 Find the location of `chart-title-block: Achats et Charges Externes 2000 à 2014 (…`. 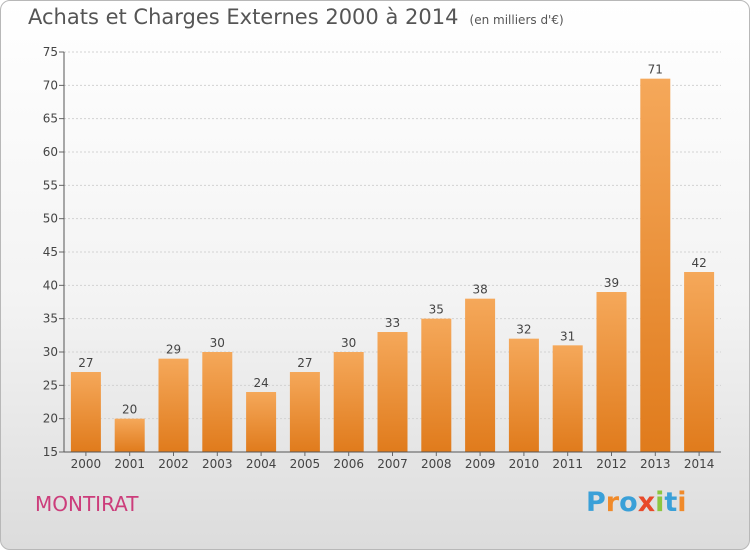

chart-title-block: Achats et Charges Externes 2000 à 2014 (… is located at coordinates (296, 17).